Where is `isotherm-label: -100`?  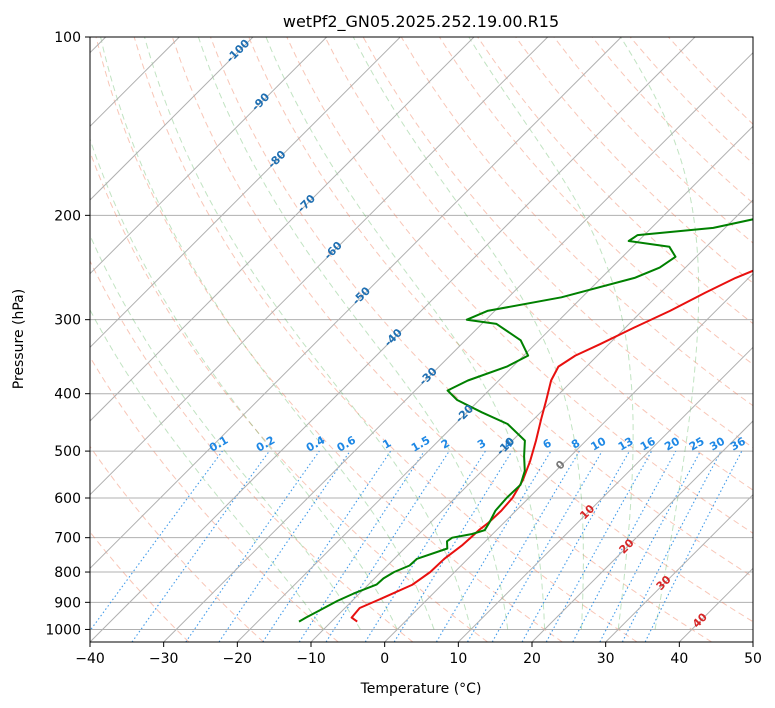 isotherm-label: -100 is located at coordinates (238, 51).